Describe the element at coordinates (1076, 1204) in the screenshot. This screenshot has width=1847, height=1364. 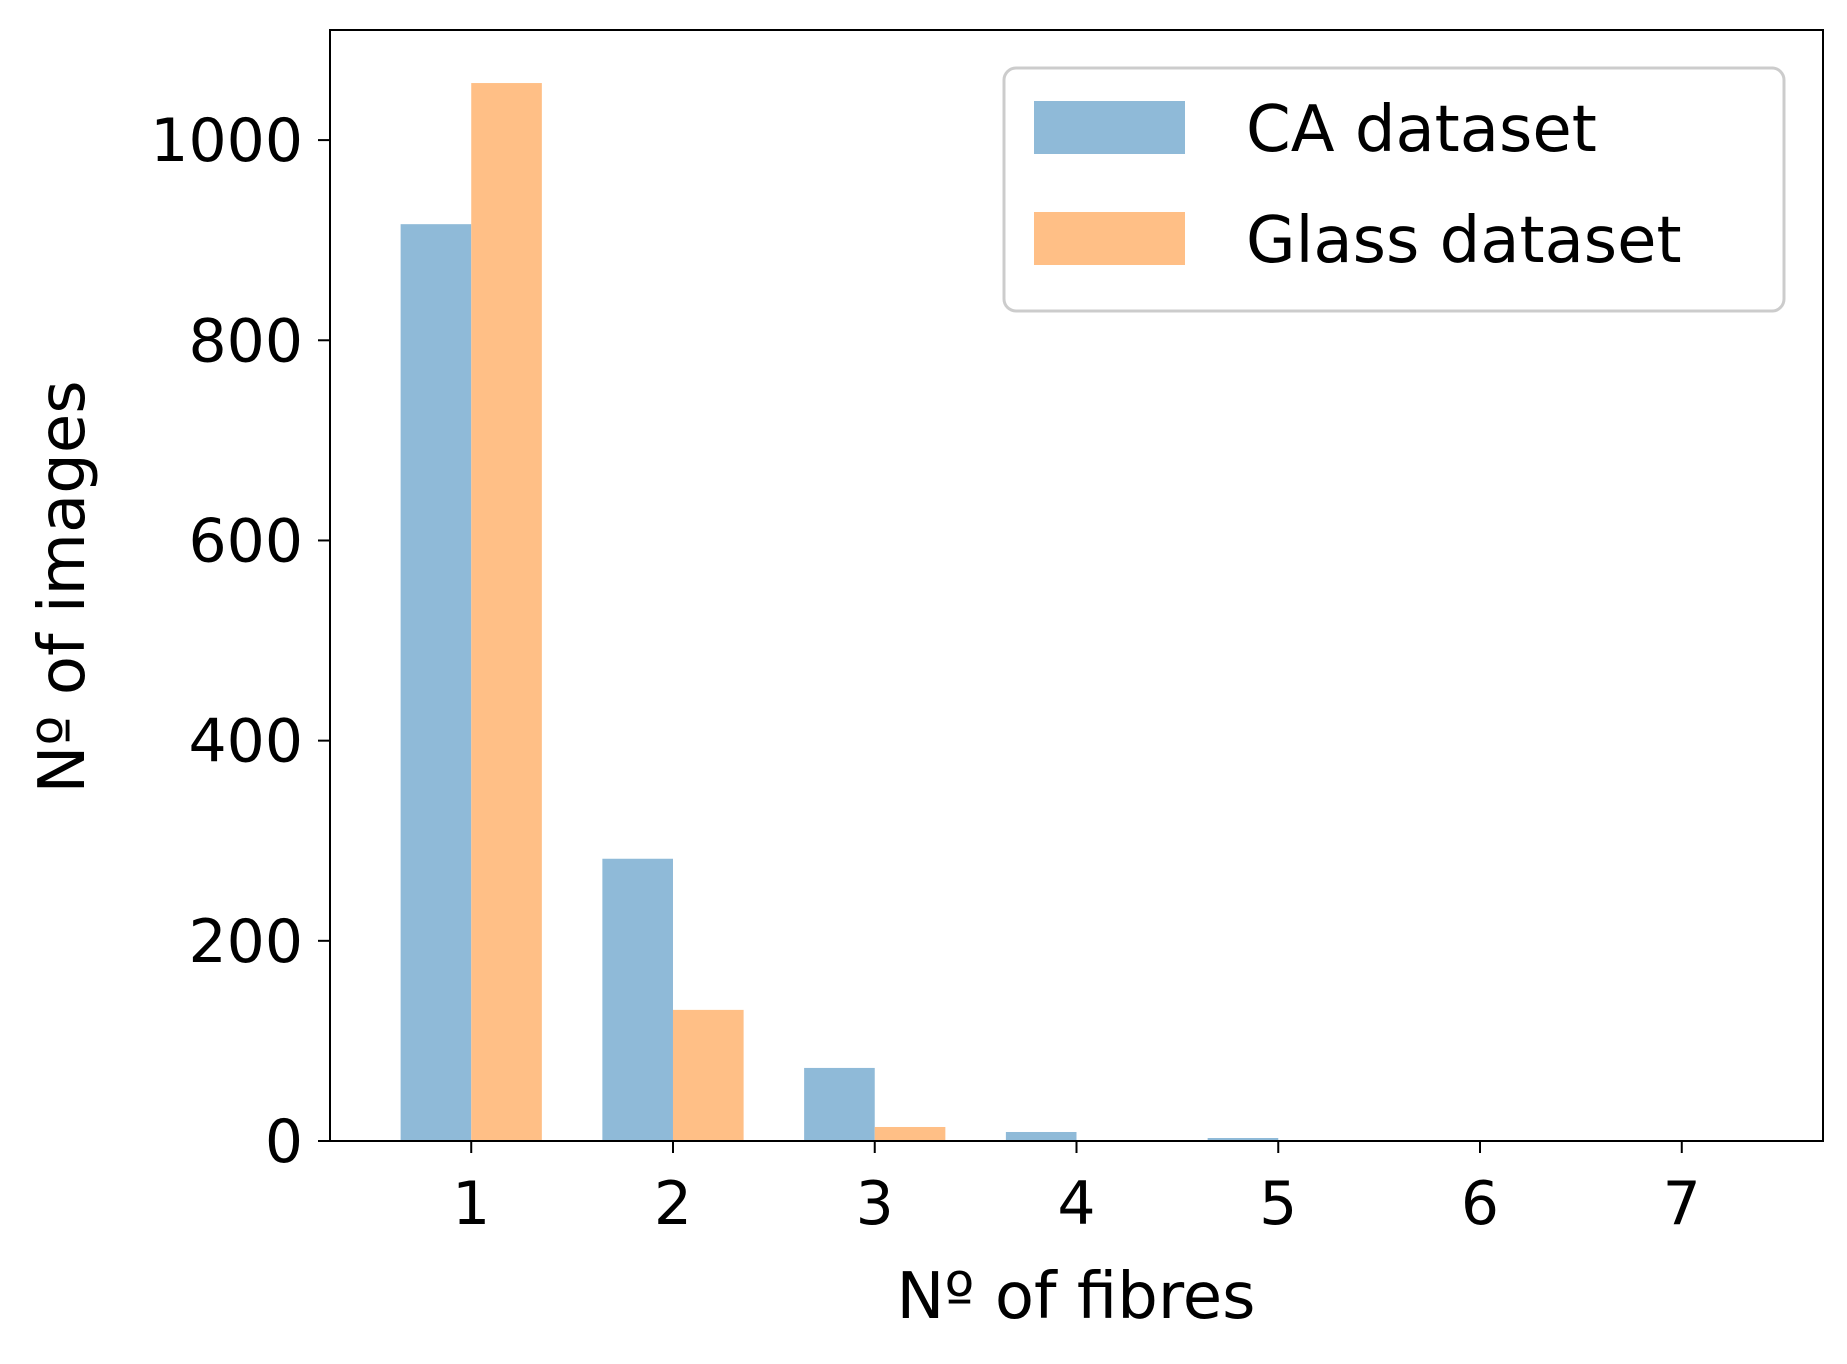
I see `x-tick-label: 4` at that location.